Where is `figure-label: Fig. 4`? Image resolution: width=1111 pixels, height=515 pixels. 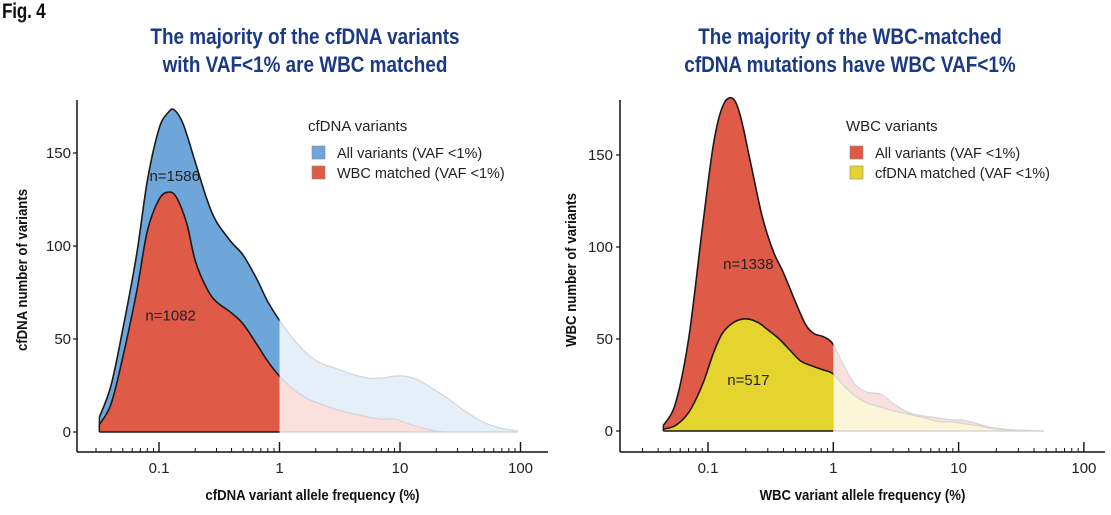 figure-label: Fig. 4 is located at coordinates (24, 11).